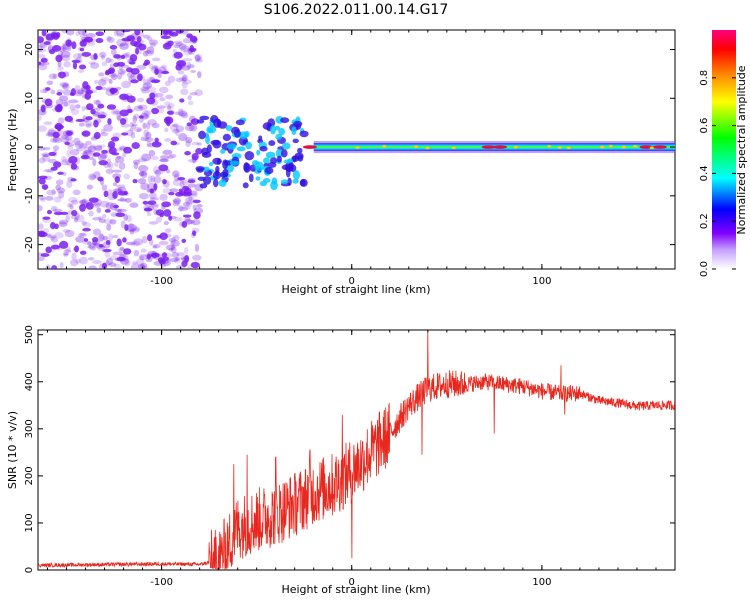 The height and width of the screenshot is (600, 750). What do you see at coordinates (29, 381) in the screenshot?
I see `snr-ytick-label: 400` at bounding box center [29, 381].